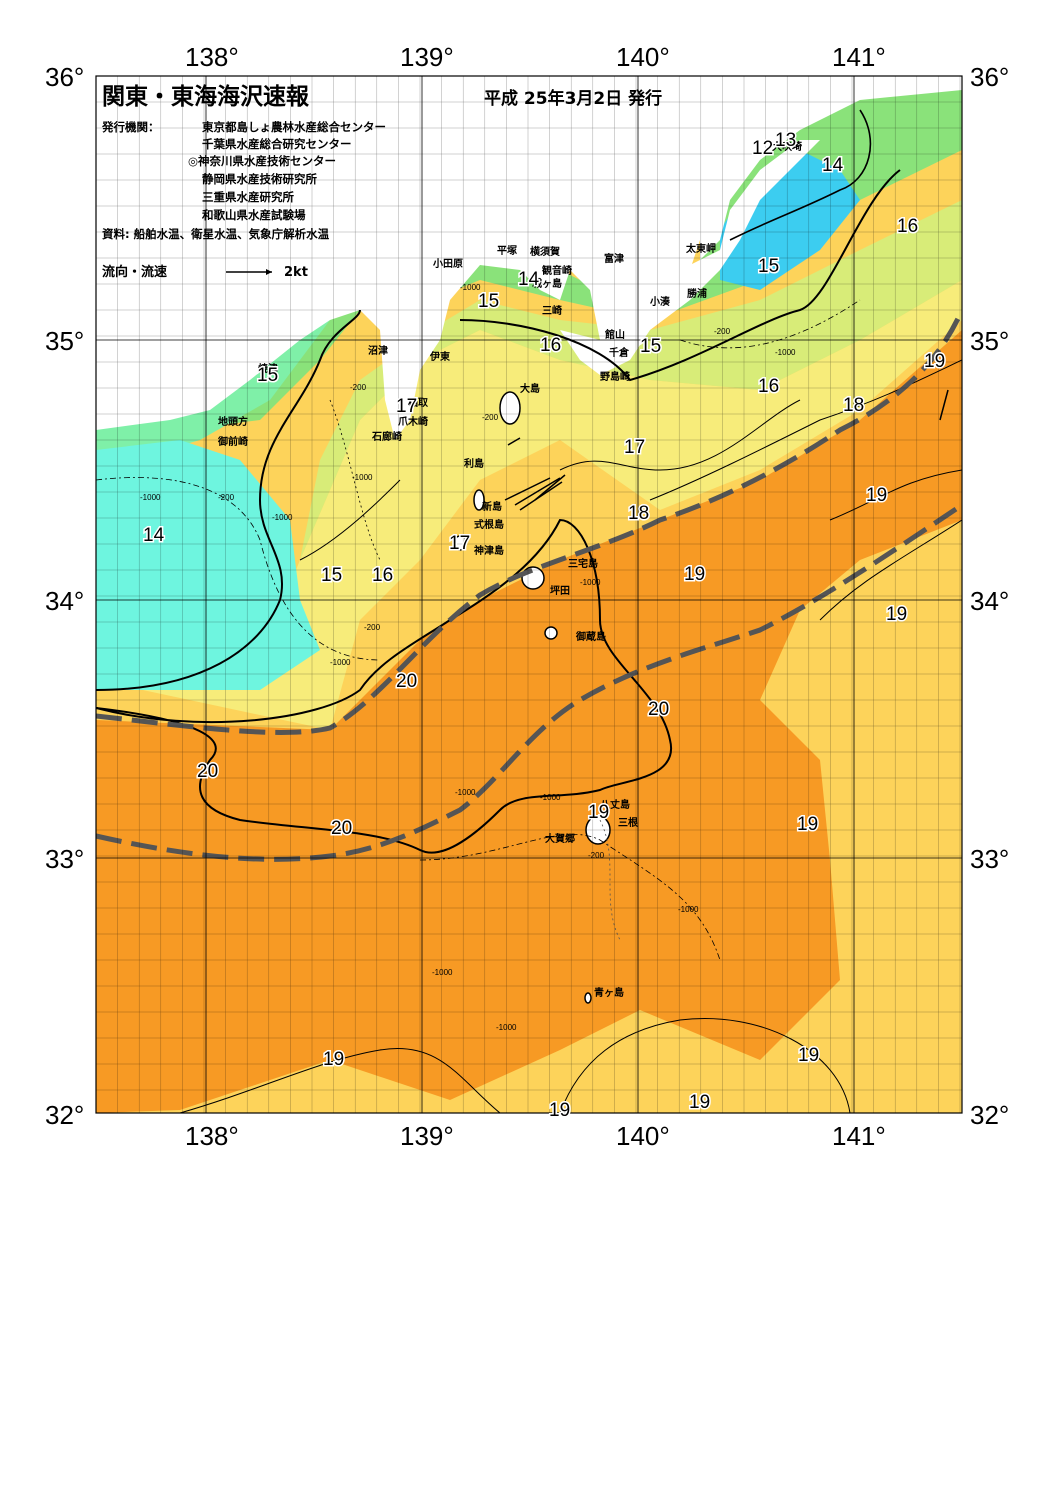  What do you see at coordinates (609, 992) in the screenshot?
I see `place-aogashima: 青ヶ島` at bounding box center [609, 992].